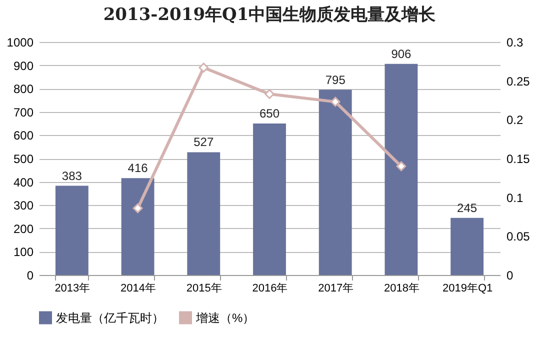 The height and width of the screenshot is (337, 536). What do you see at coordinates (270, 15) in the screenshot?
I see `chart-title: 2013-2019年Q1中国生物质发电量及增长` at bounding box center [270, 15].